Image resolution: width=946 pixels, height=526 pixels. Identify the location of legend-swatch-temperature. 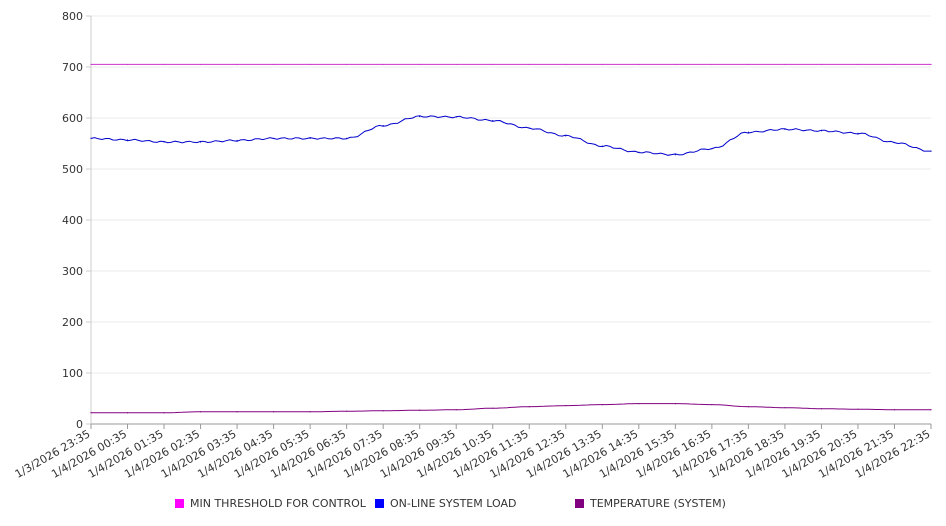
(579, 503).